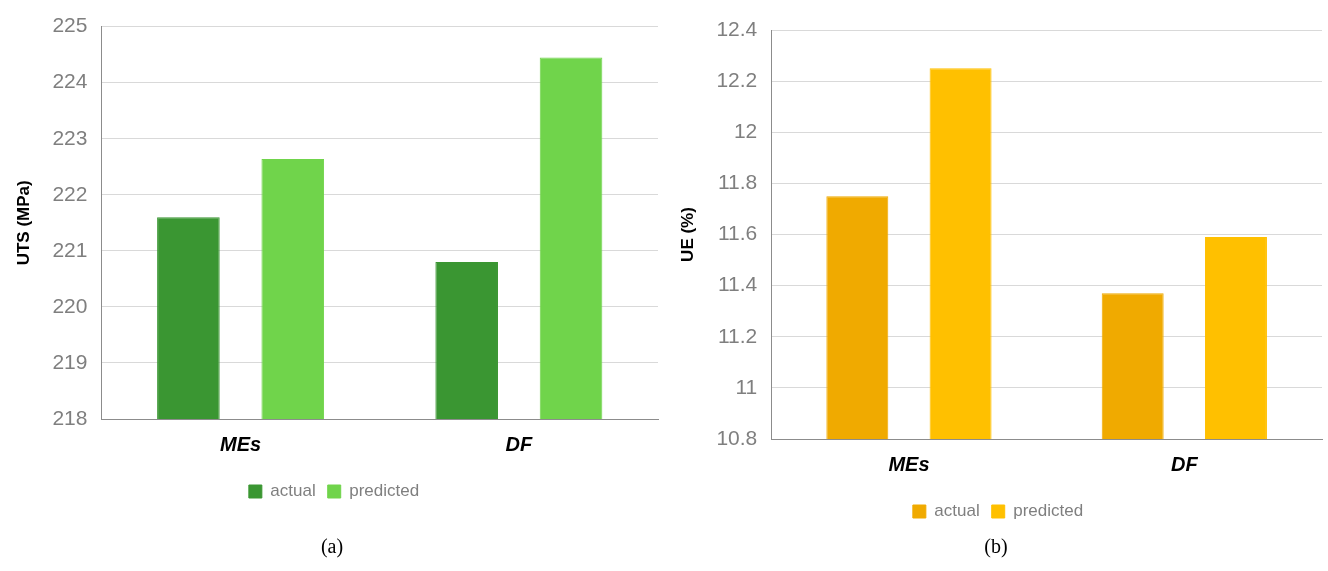  What do you see at coordinates (737, 28) in the screenshot?
I see `y-tick-label: 12.4` at bounding box center [737, 28].